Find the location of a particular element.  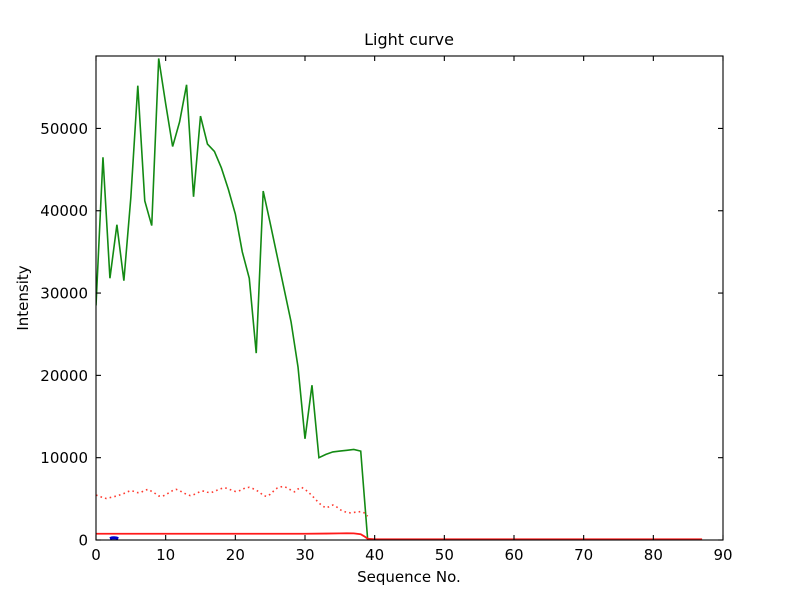

x-tick-label: 0 is located at coordinates (96, 555).